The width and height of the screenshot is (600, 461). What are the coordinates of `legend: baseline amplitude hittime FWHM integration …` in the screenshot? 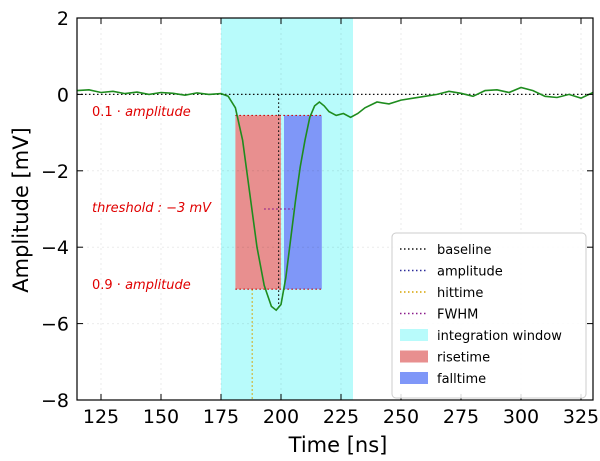 It's located at (489, 315).